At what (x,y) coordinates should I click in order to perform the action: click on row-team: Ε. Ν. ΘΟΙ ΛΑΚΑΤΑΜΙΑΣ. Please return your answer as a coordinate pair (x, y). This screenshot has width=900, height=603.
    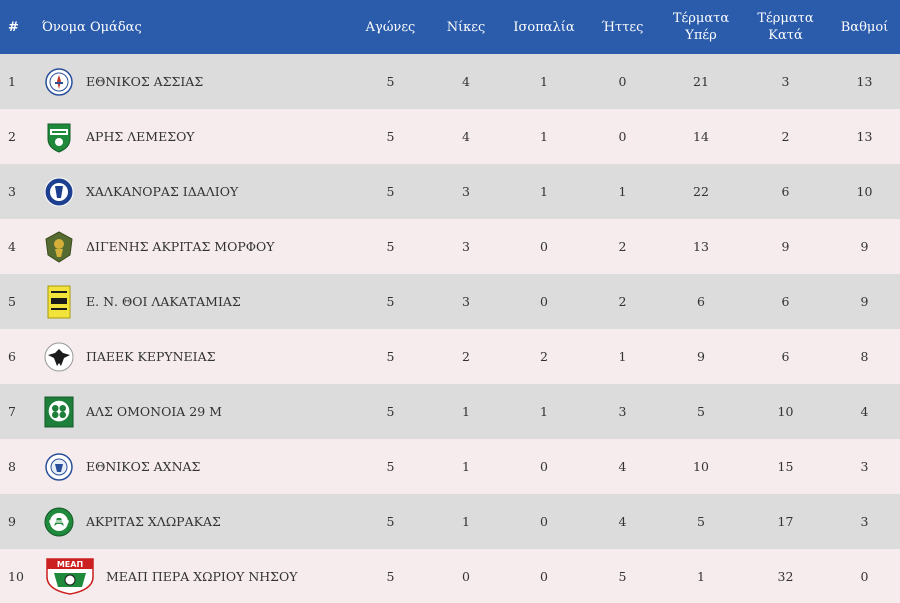
    Looking at the image, I should click on (195, 301).